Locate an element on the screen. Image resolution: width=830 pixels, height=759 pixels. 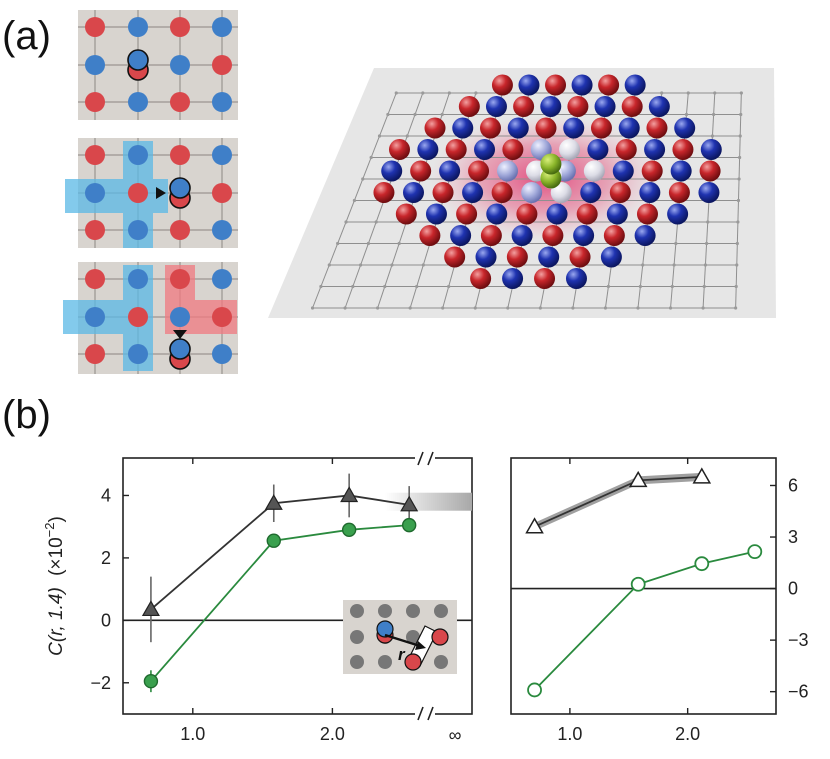
infinity-band is located at coordinates (428, 501).